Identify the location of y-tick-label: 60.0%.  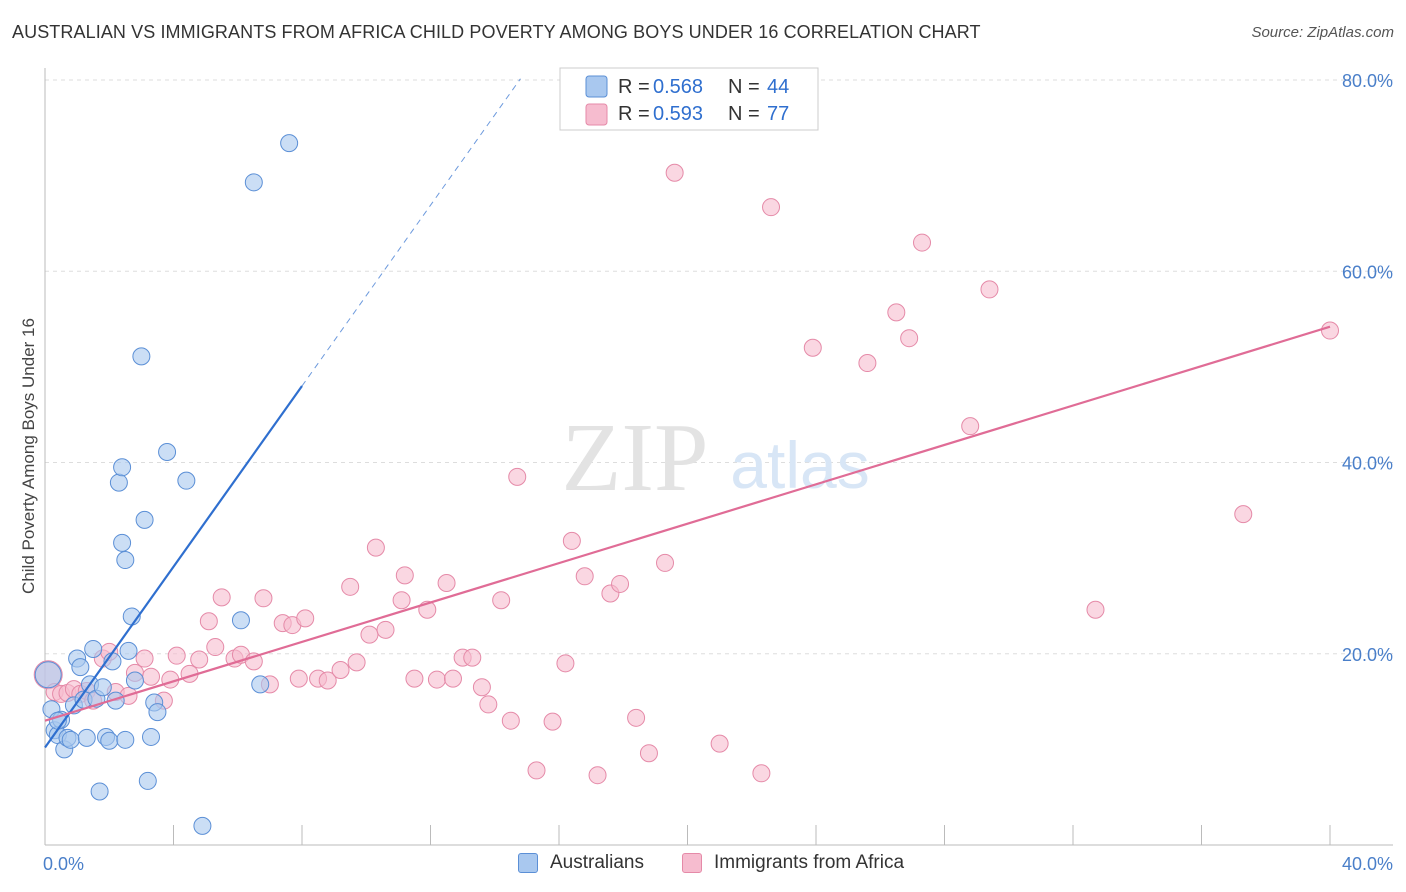
(1367, 272).